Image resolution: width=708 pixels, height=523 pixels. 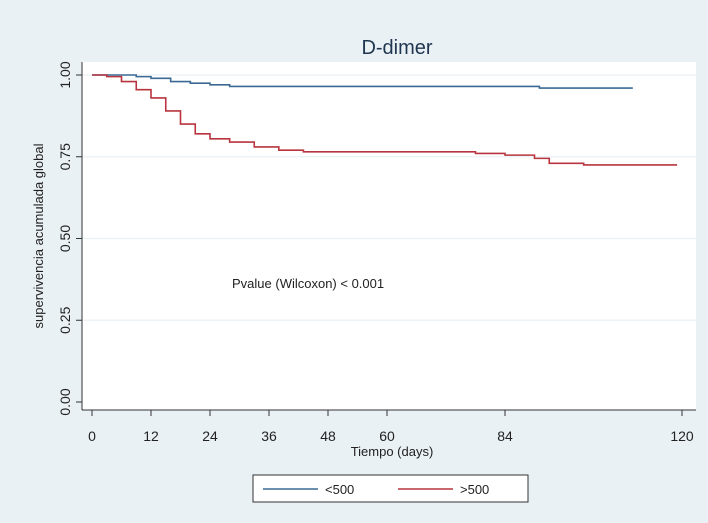 What do you see at coordinates (505, 436) in the screenshot?
I see `x-tick-label-6: 84` at bounding box center [505, 436].